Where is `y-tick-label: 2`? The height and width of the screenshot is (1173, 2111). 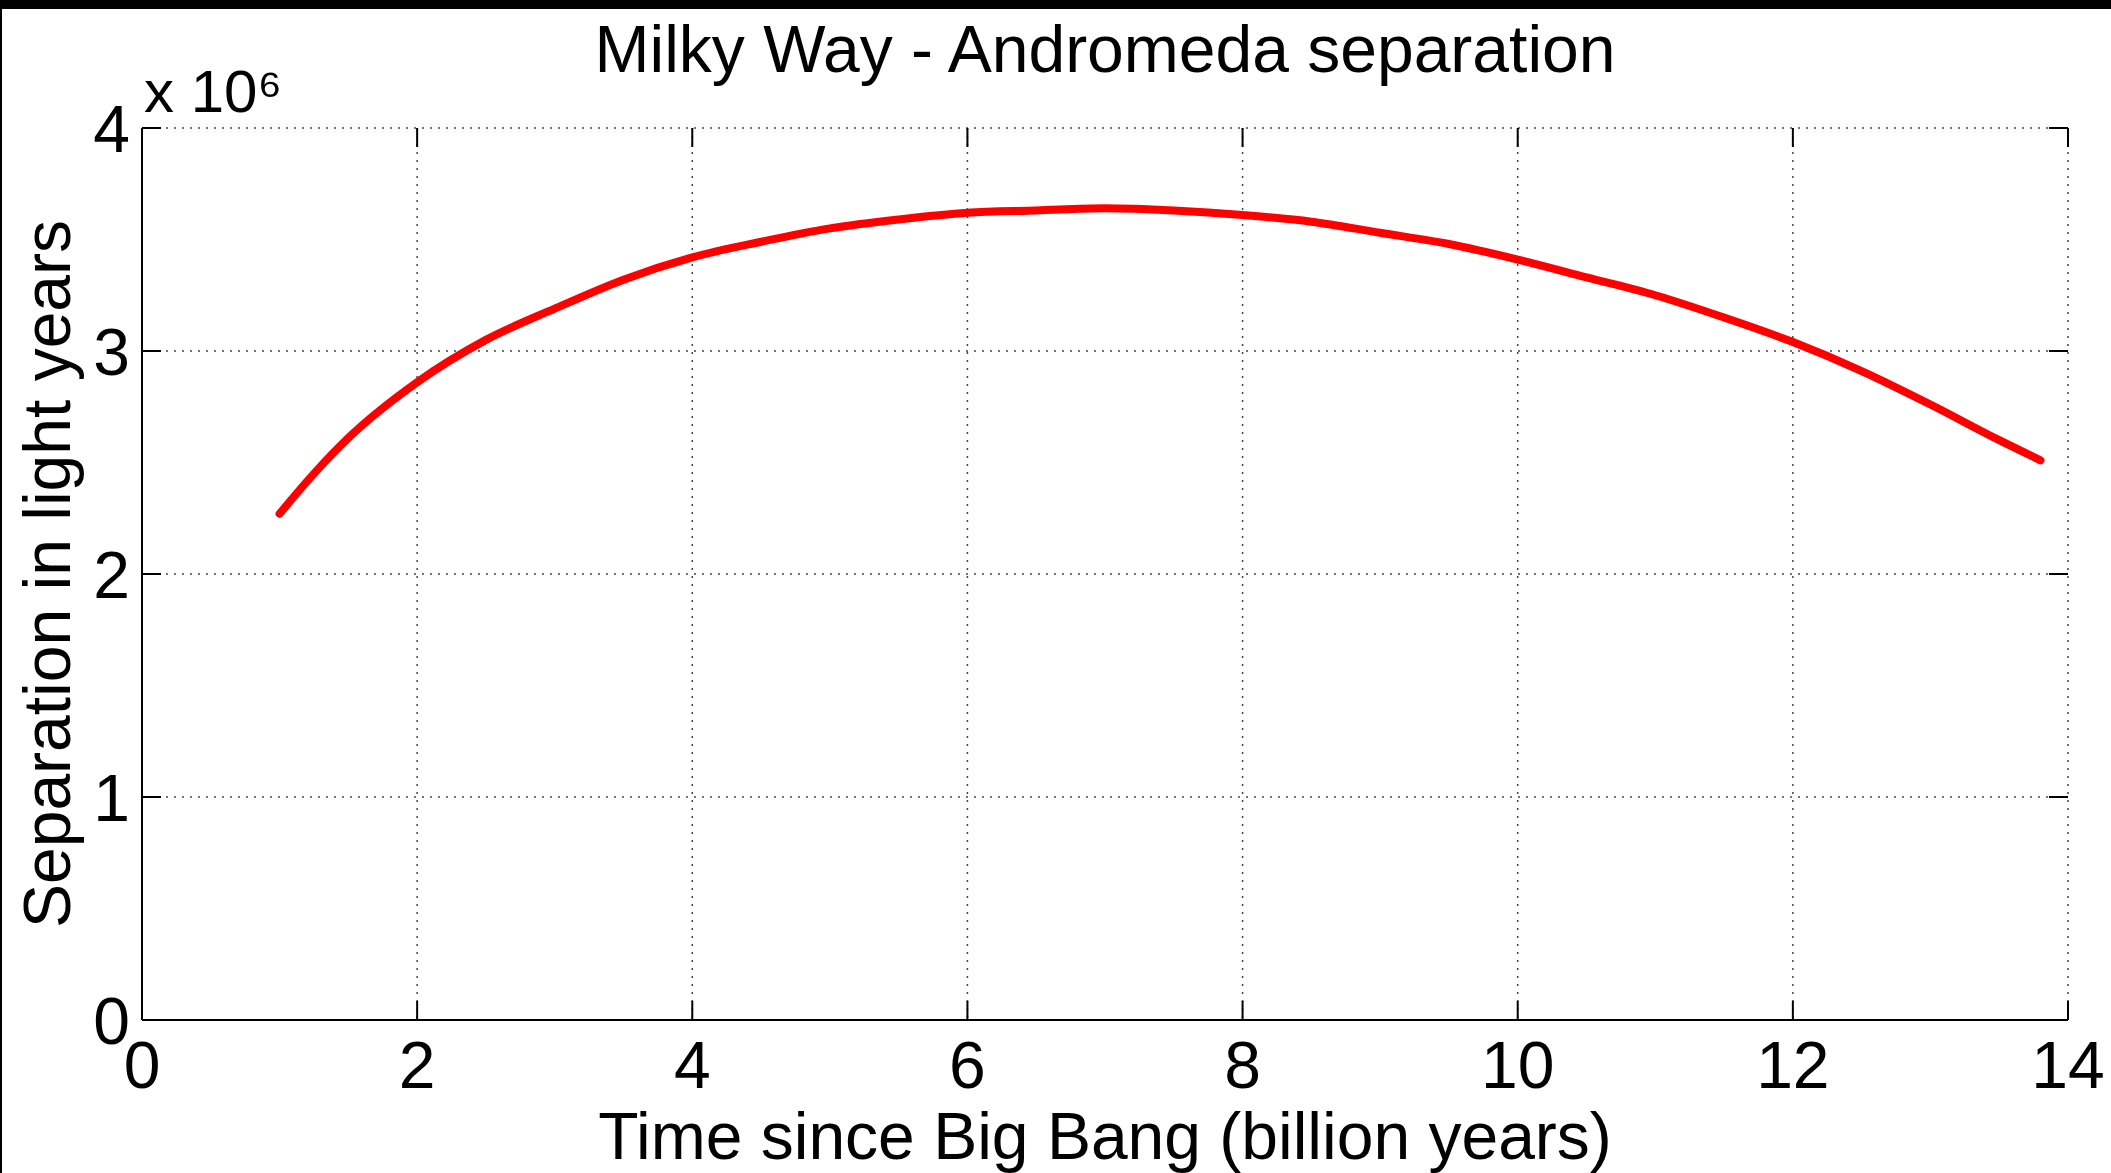 y-tick-label: 2 is located at coordinates (111, 574).